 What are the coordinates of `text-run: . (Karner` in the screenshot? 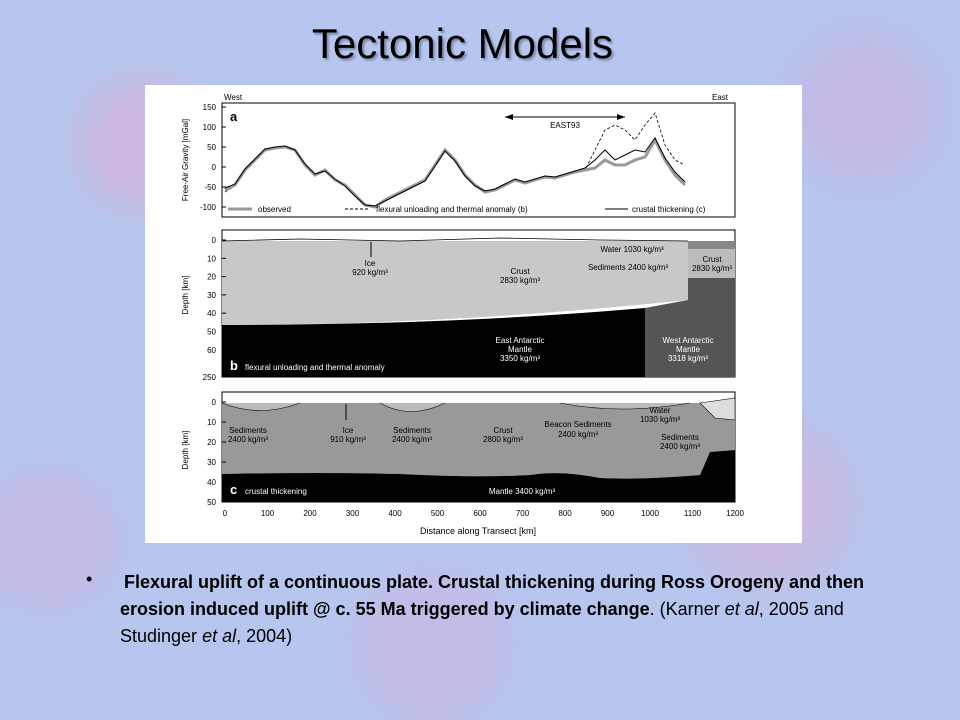 It's located at (687, 609).